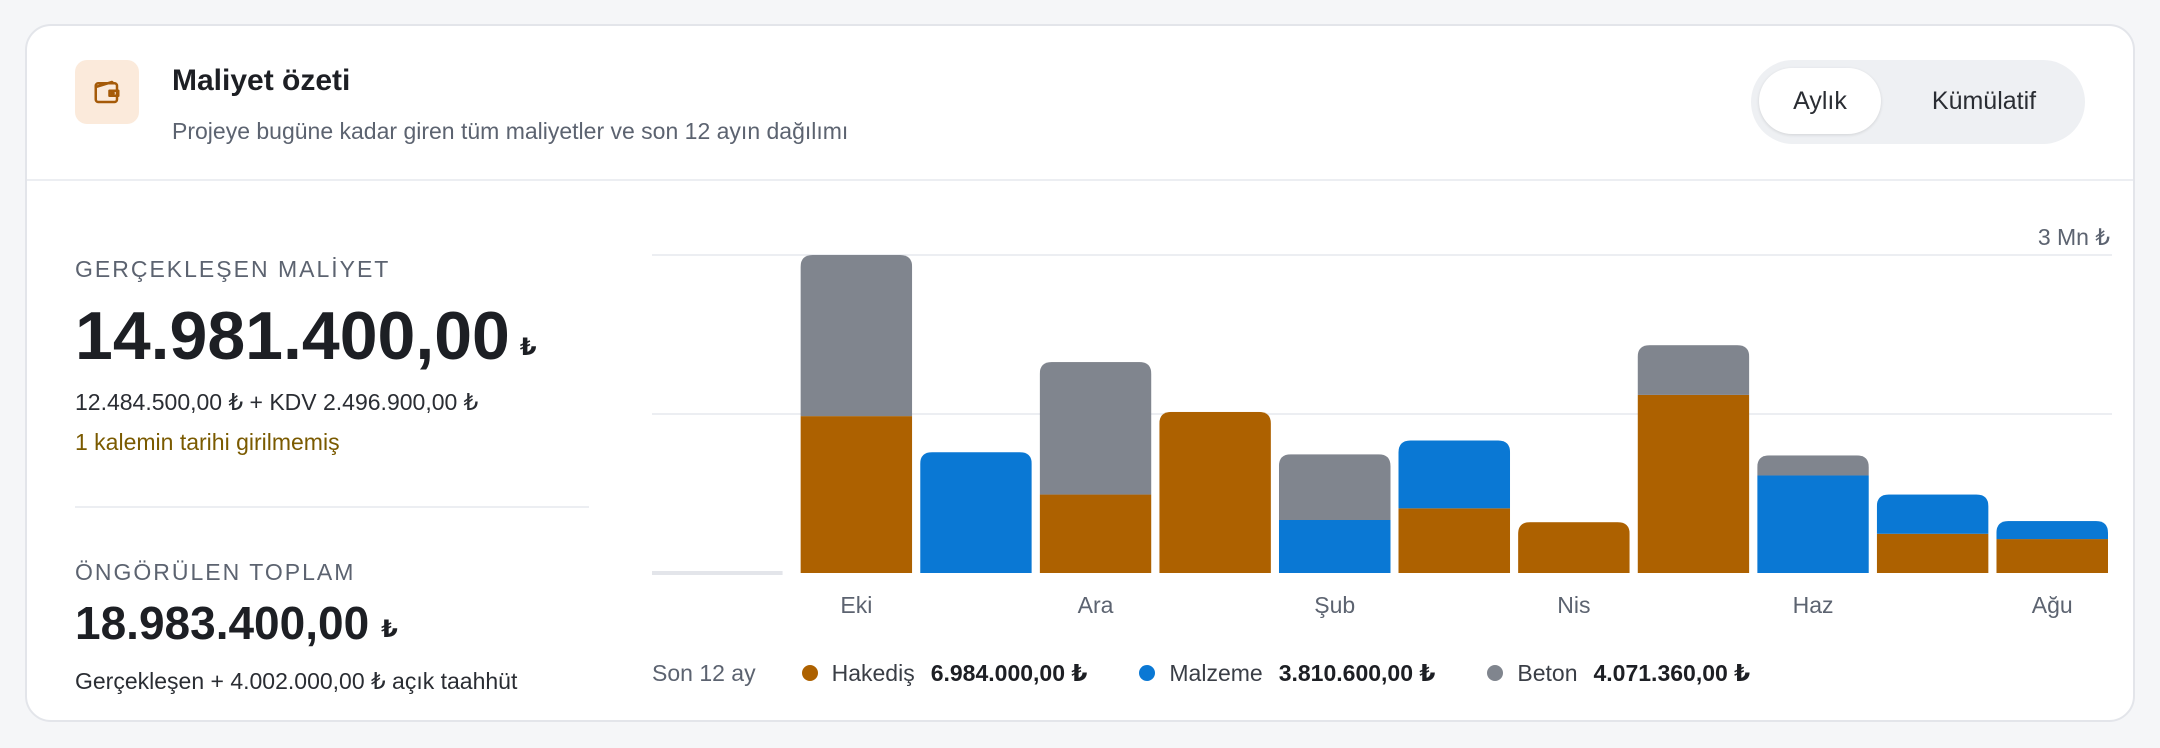 The image size is (2160, 748). What do you see at coordinates (1574, 547) in the screenshot?
I see `bar-hakediş-nis` at bounding box center [1574, 547].